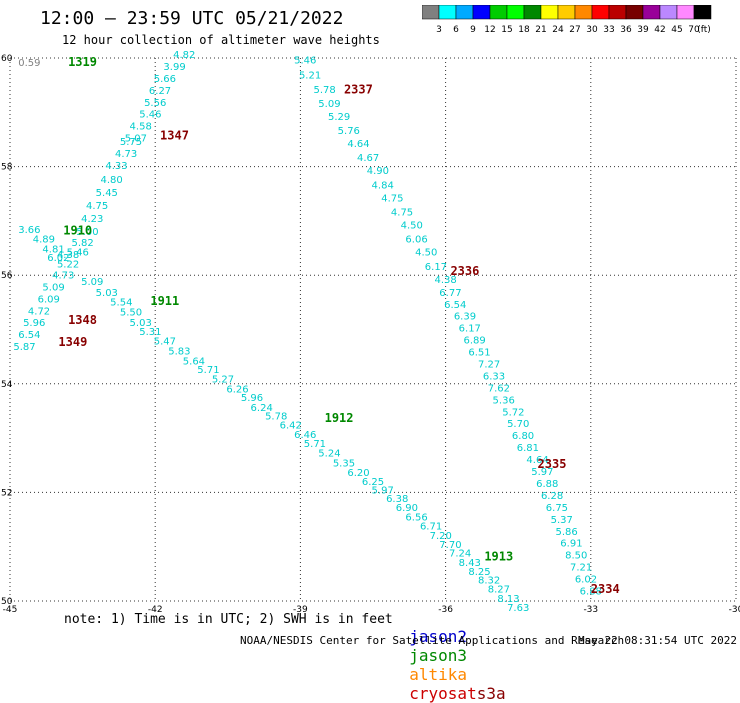 The image size is (740, 703). I want to click on wave-height-value: 5.54, so click(121, 303).